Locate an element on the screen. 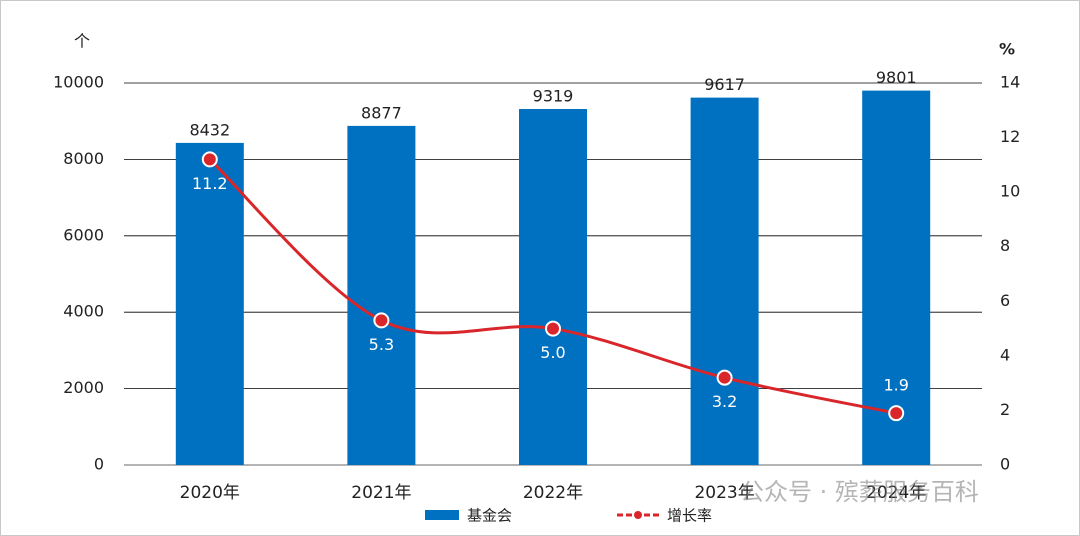 The height and width of the screenshot is (536, 1080). y2-tick-label: 0 is located at coordinates (1005, 464).